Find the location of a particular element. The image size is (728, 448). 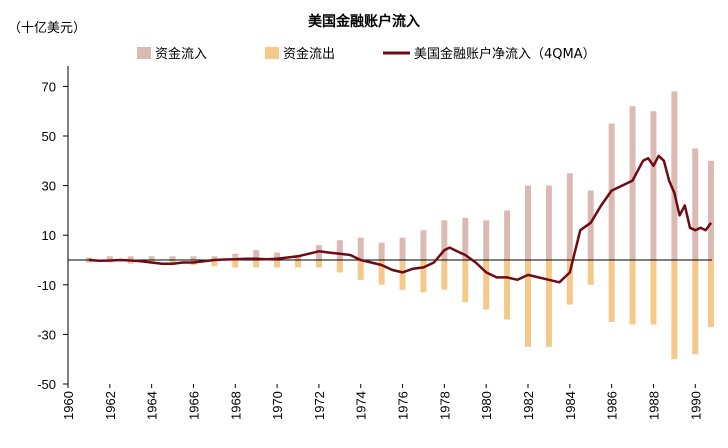

x-tick-label: 1968 is located at coordinates (235, 405).